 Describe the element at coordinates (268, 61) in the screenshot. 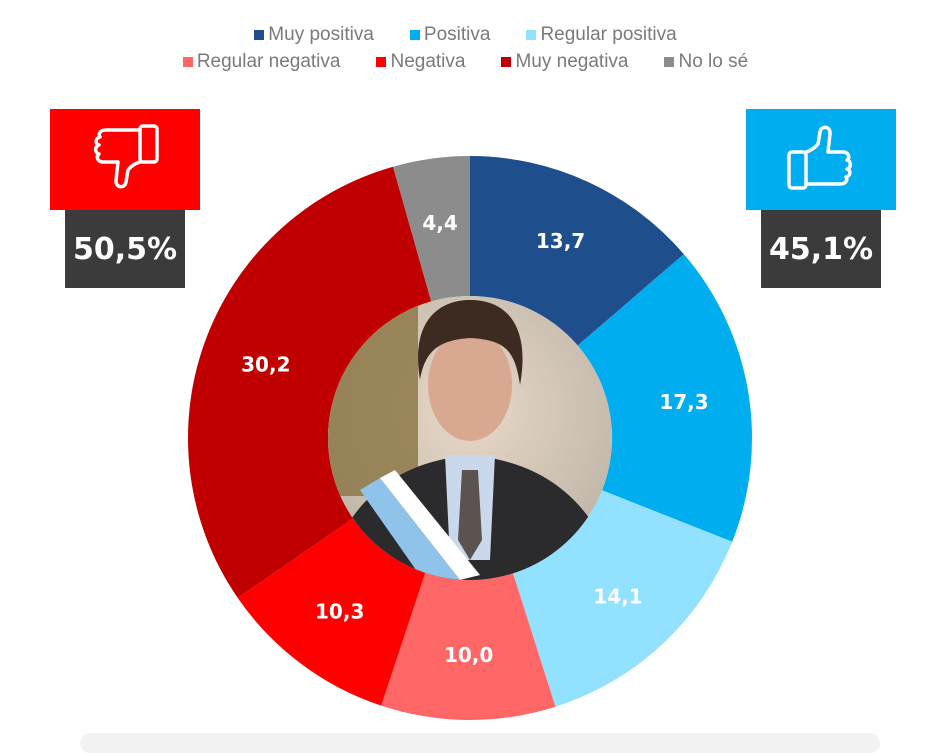

I see `legend-label: Regular negativa` at that location.